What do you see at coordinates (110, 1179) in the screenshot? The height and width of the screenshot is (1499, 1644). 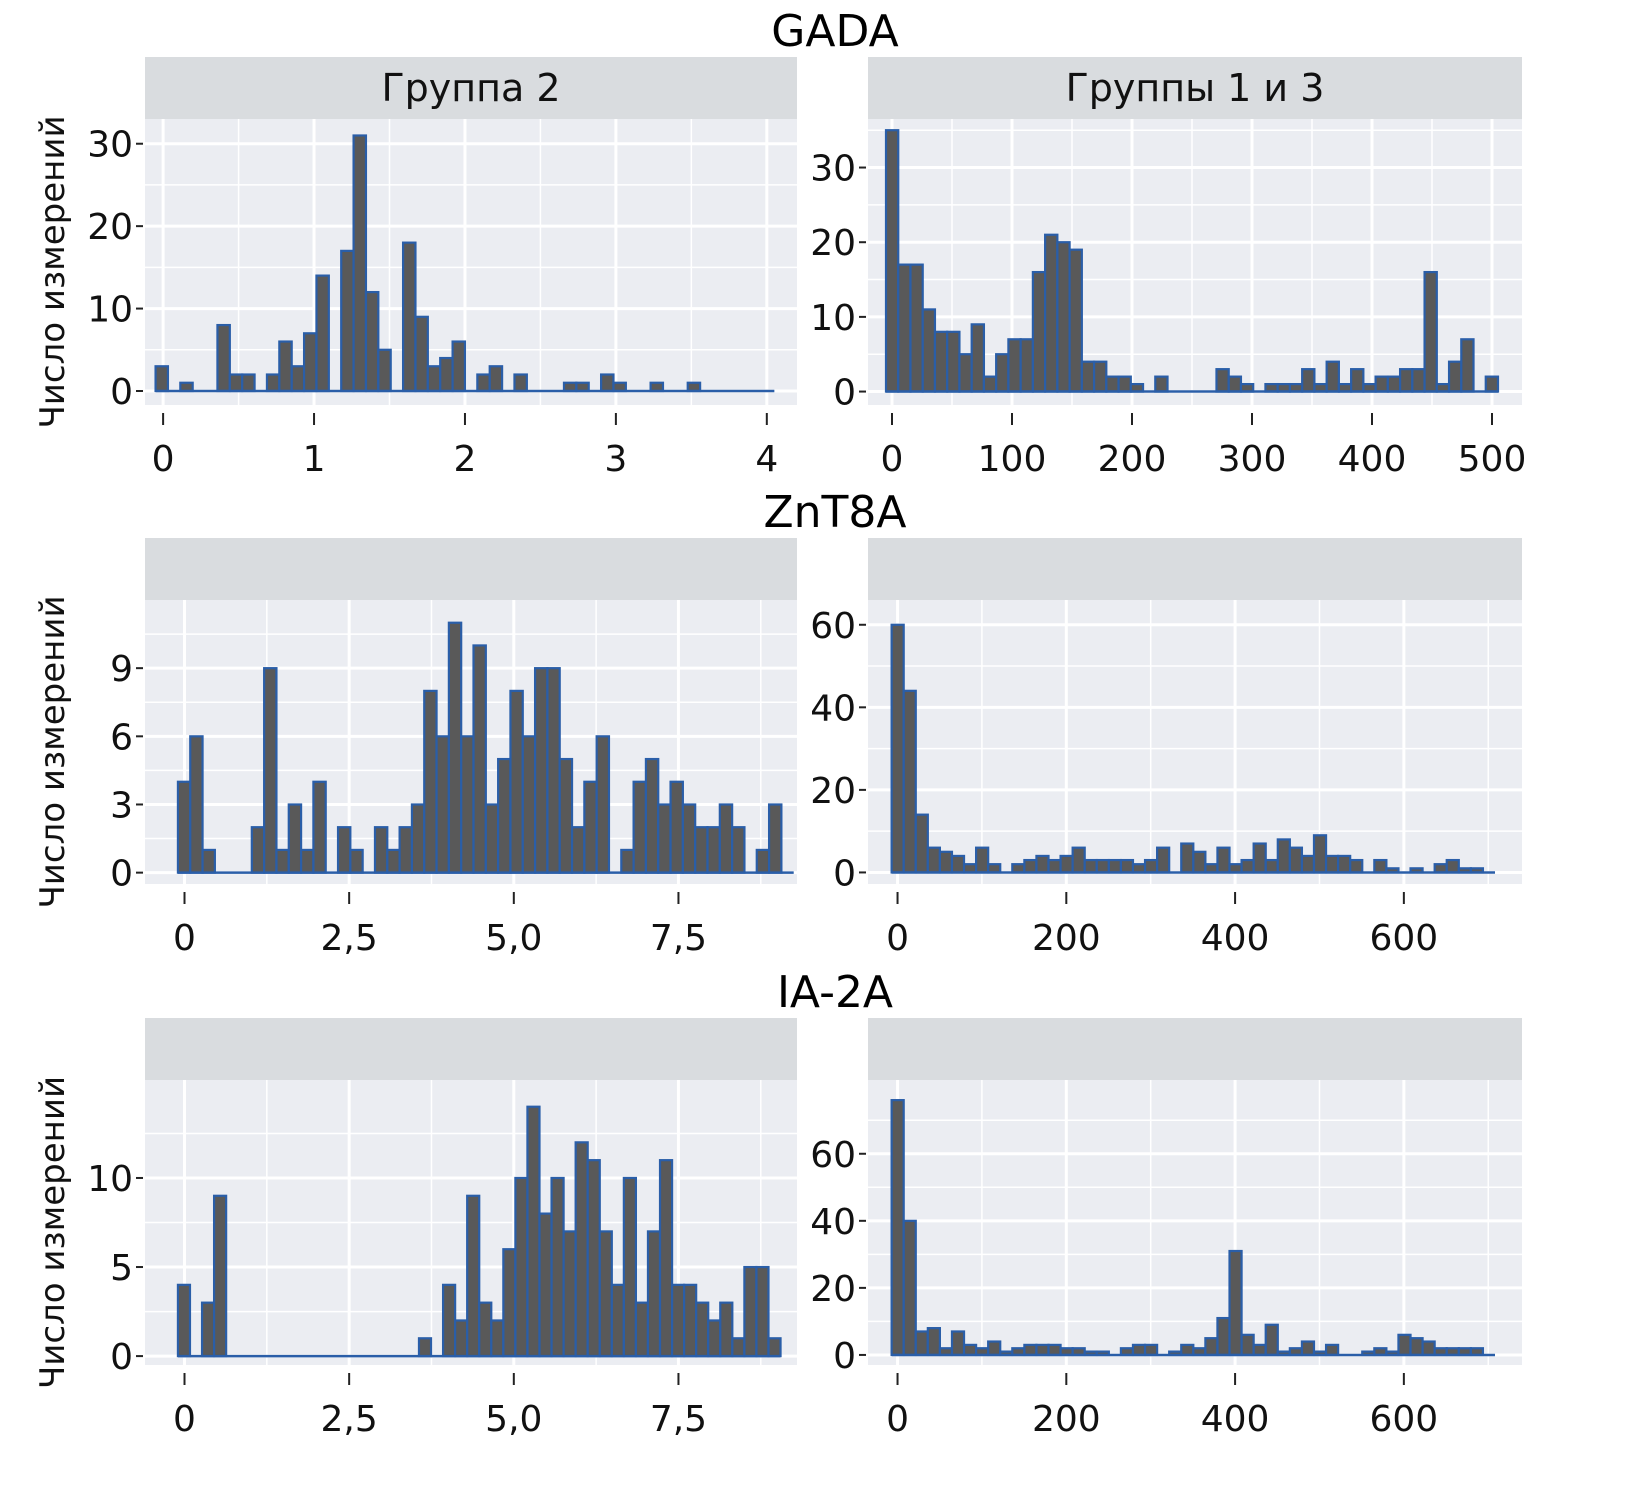 I see `y-tick-label: 10` at bounding box center [110, 1179].